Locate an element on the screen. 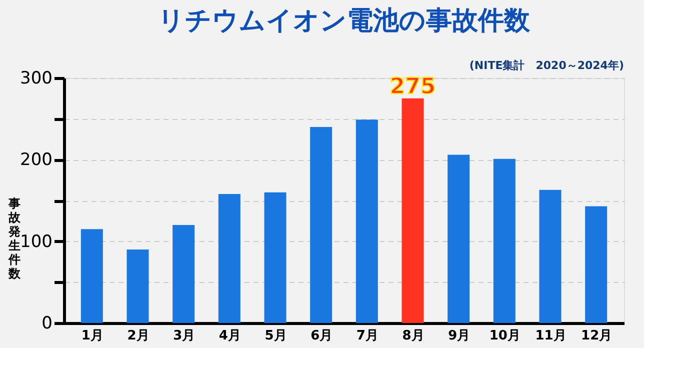  x-tick-label: 4月 is located at coordinates (229, 336).